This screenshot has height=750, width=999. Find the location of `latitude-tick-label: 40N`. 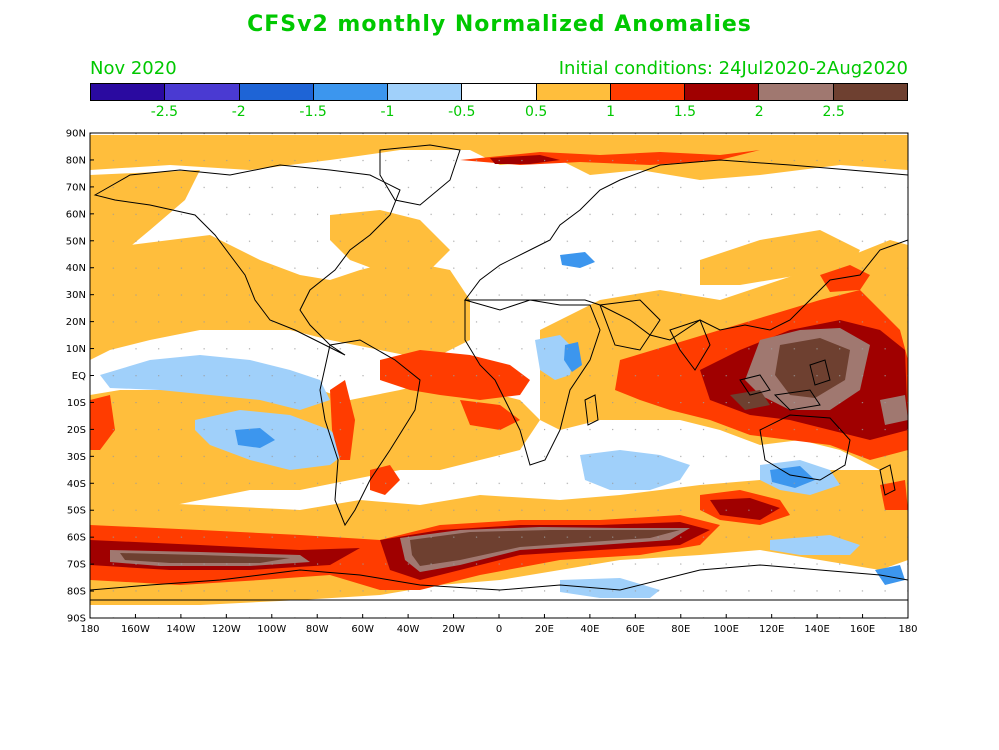

latitude-tick-label: 40N is located at coordinates (76, 268).